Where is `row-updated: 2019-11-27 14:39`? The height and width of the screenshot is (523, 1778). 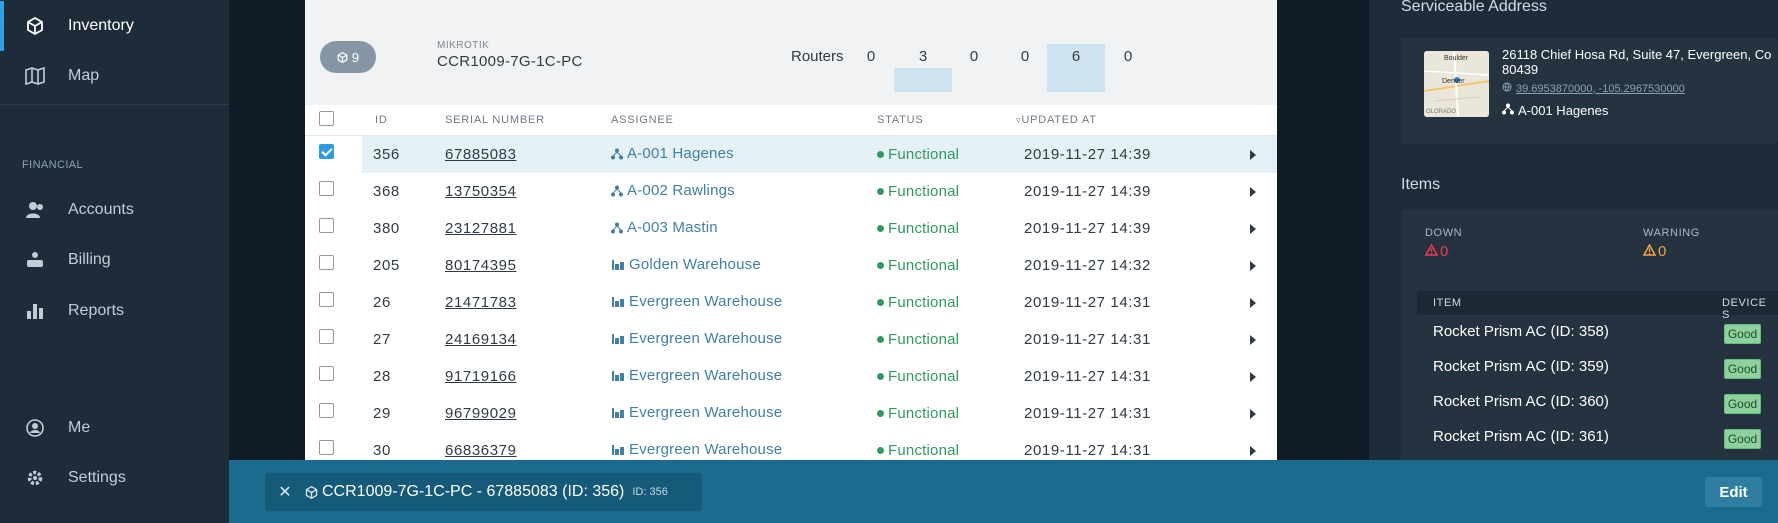
row-updated: 2019-11-27 14:39 is located at coordinates (1087, 228).